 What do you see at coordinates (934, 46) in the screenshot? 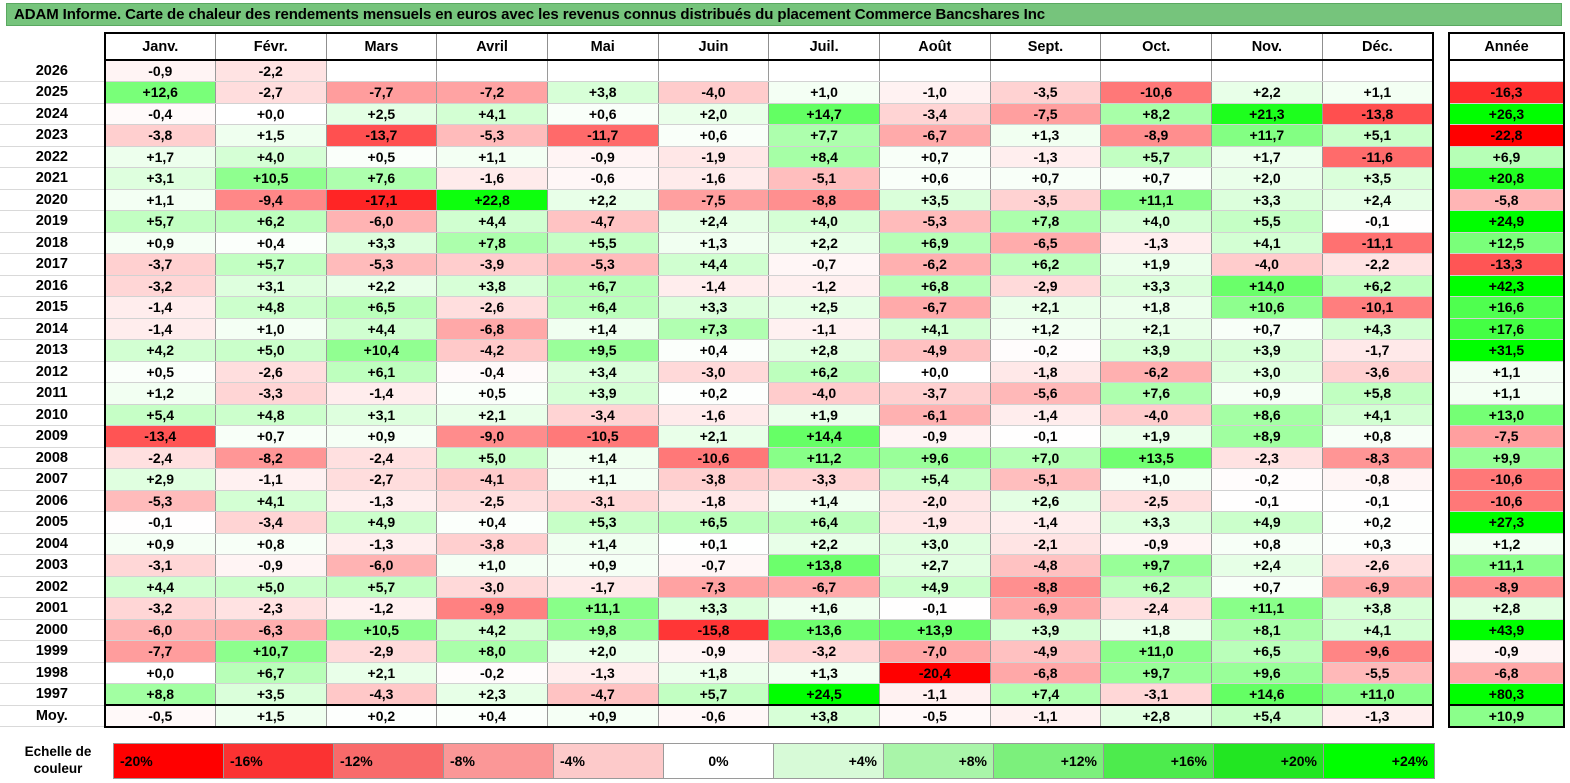
I see `column-header-août: Août` at bounding box center [934, 46].